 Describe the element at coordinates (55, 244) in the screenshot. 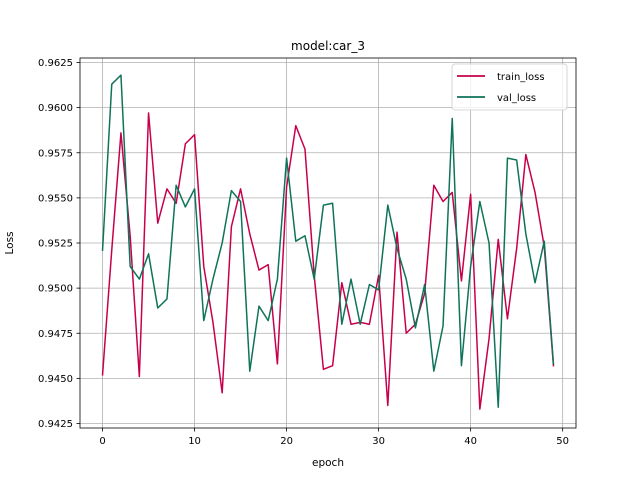

I see `y-tick-label: 0.9525` at that location.